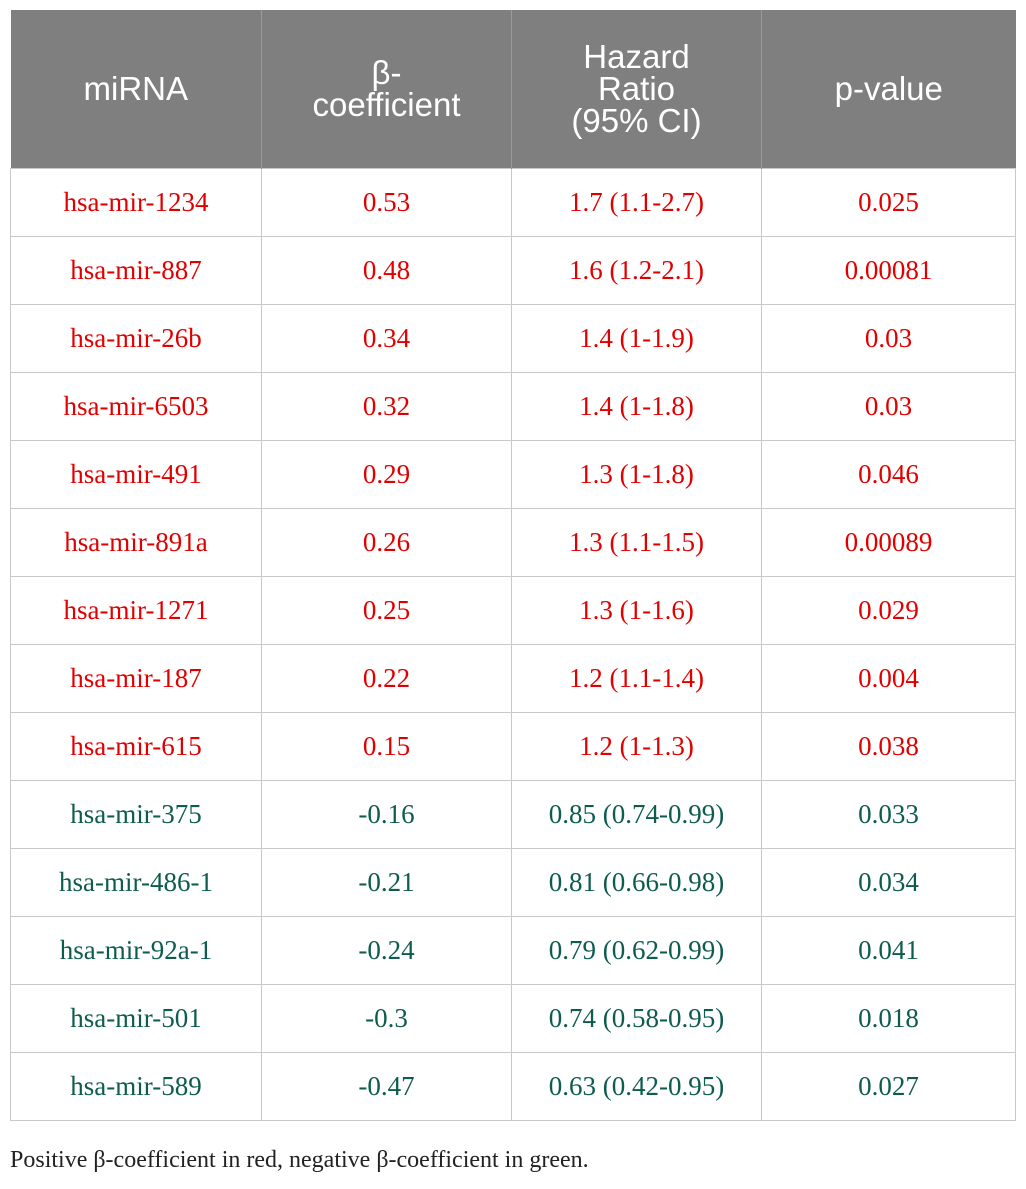 Image resolution: width=1026 pixels, height=1189 pixels. Describe the element at coordinates (386, 610) in the screenshot. I see `cell-beta: 0.25` at that location.